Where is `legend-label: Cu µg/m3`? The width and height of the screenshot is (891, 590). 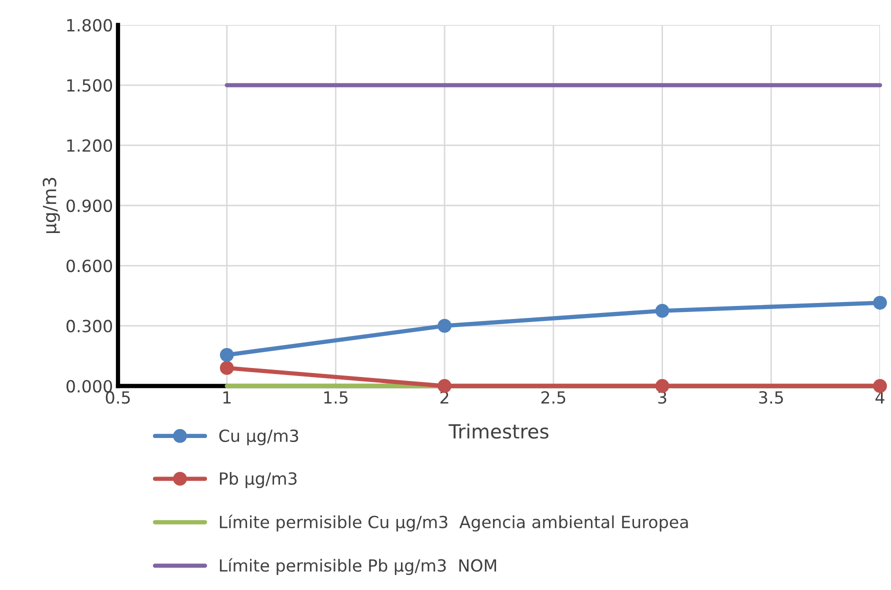
legend-label: Cu µg/m3 is located at coordinates (258, 437).